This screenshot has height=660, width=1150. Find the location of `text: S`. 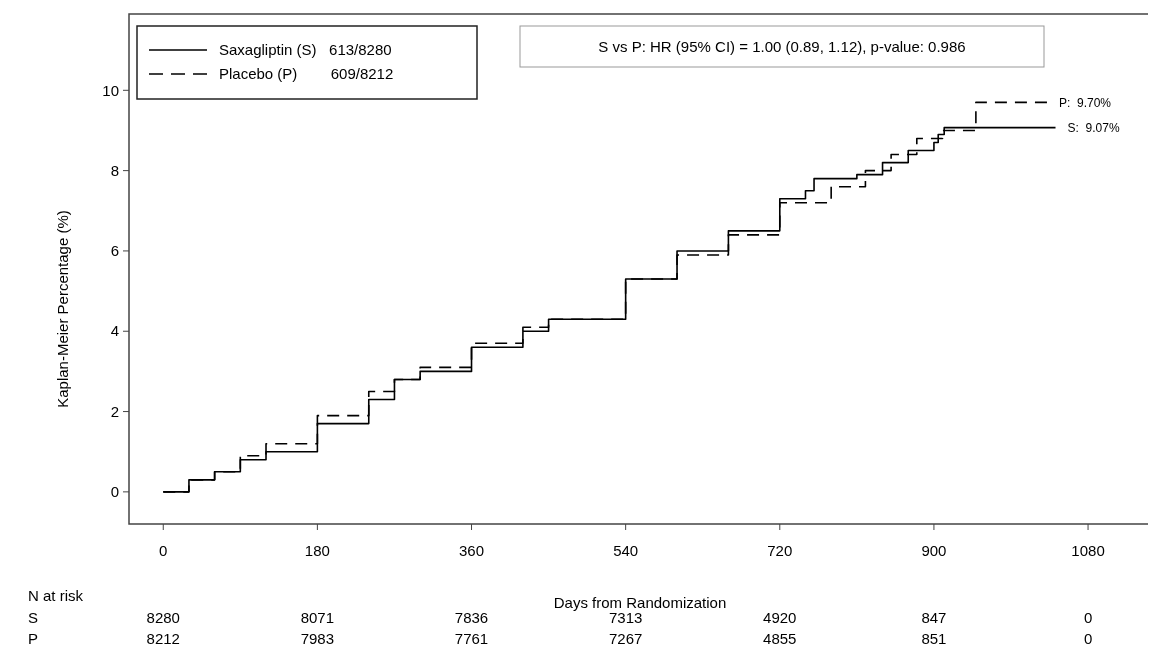

text: S is located at coordinates (33, 617).